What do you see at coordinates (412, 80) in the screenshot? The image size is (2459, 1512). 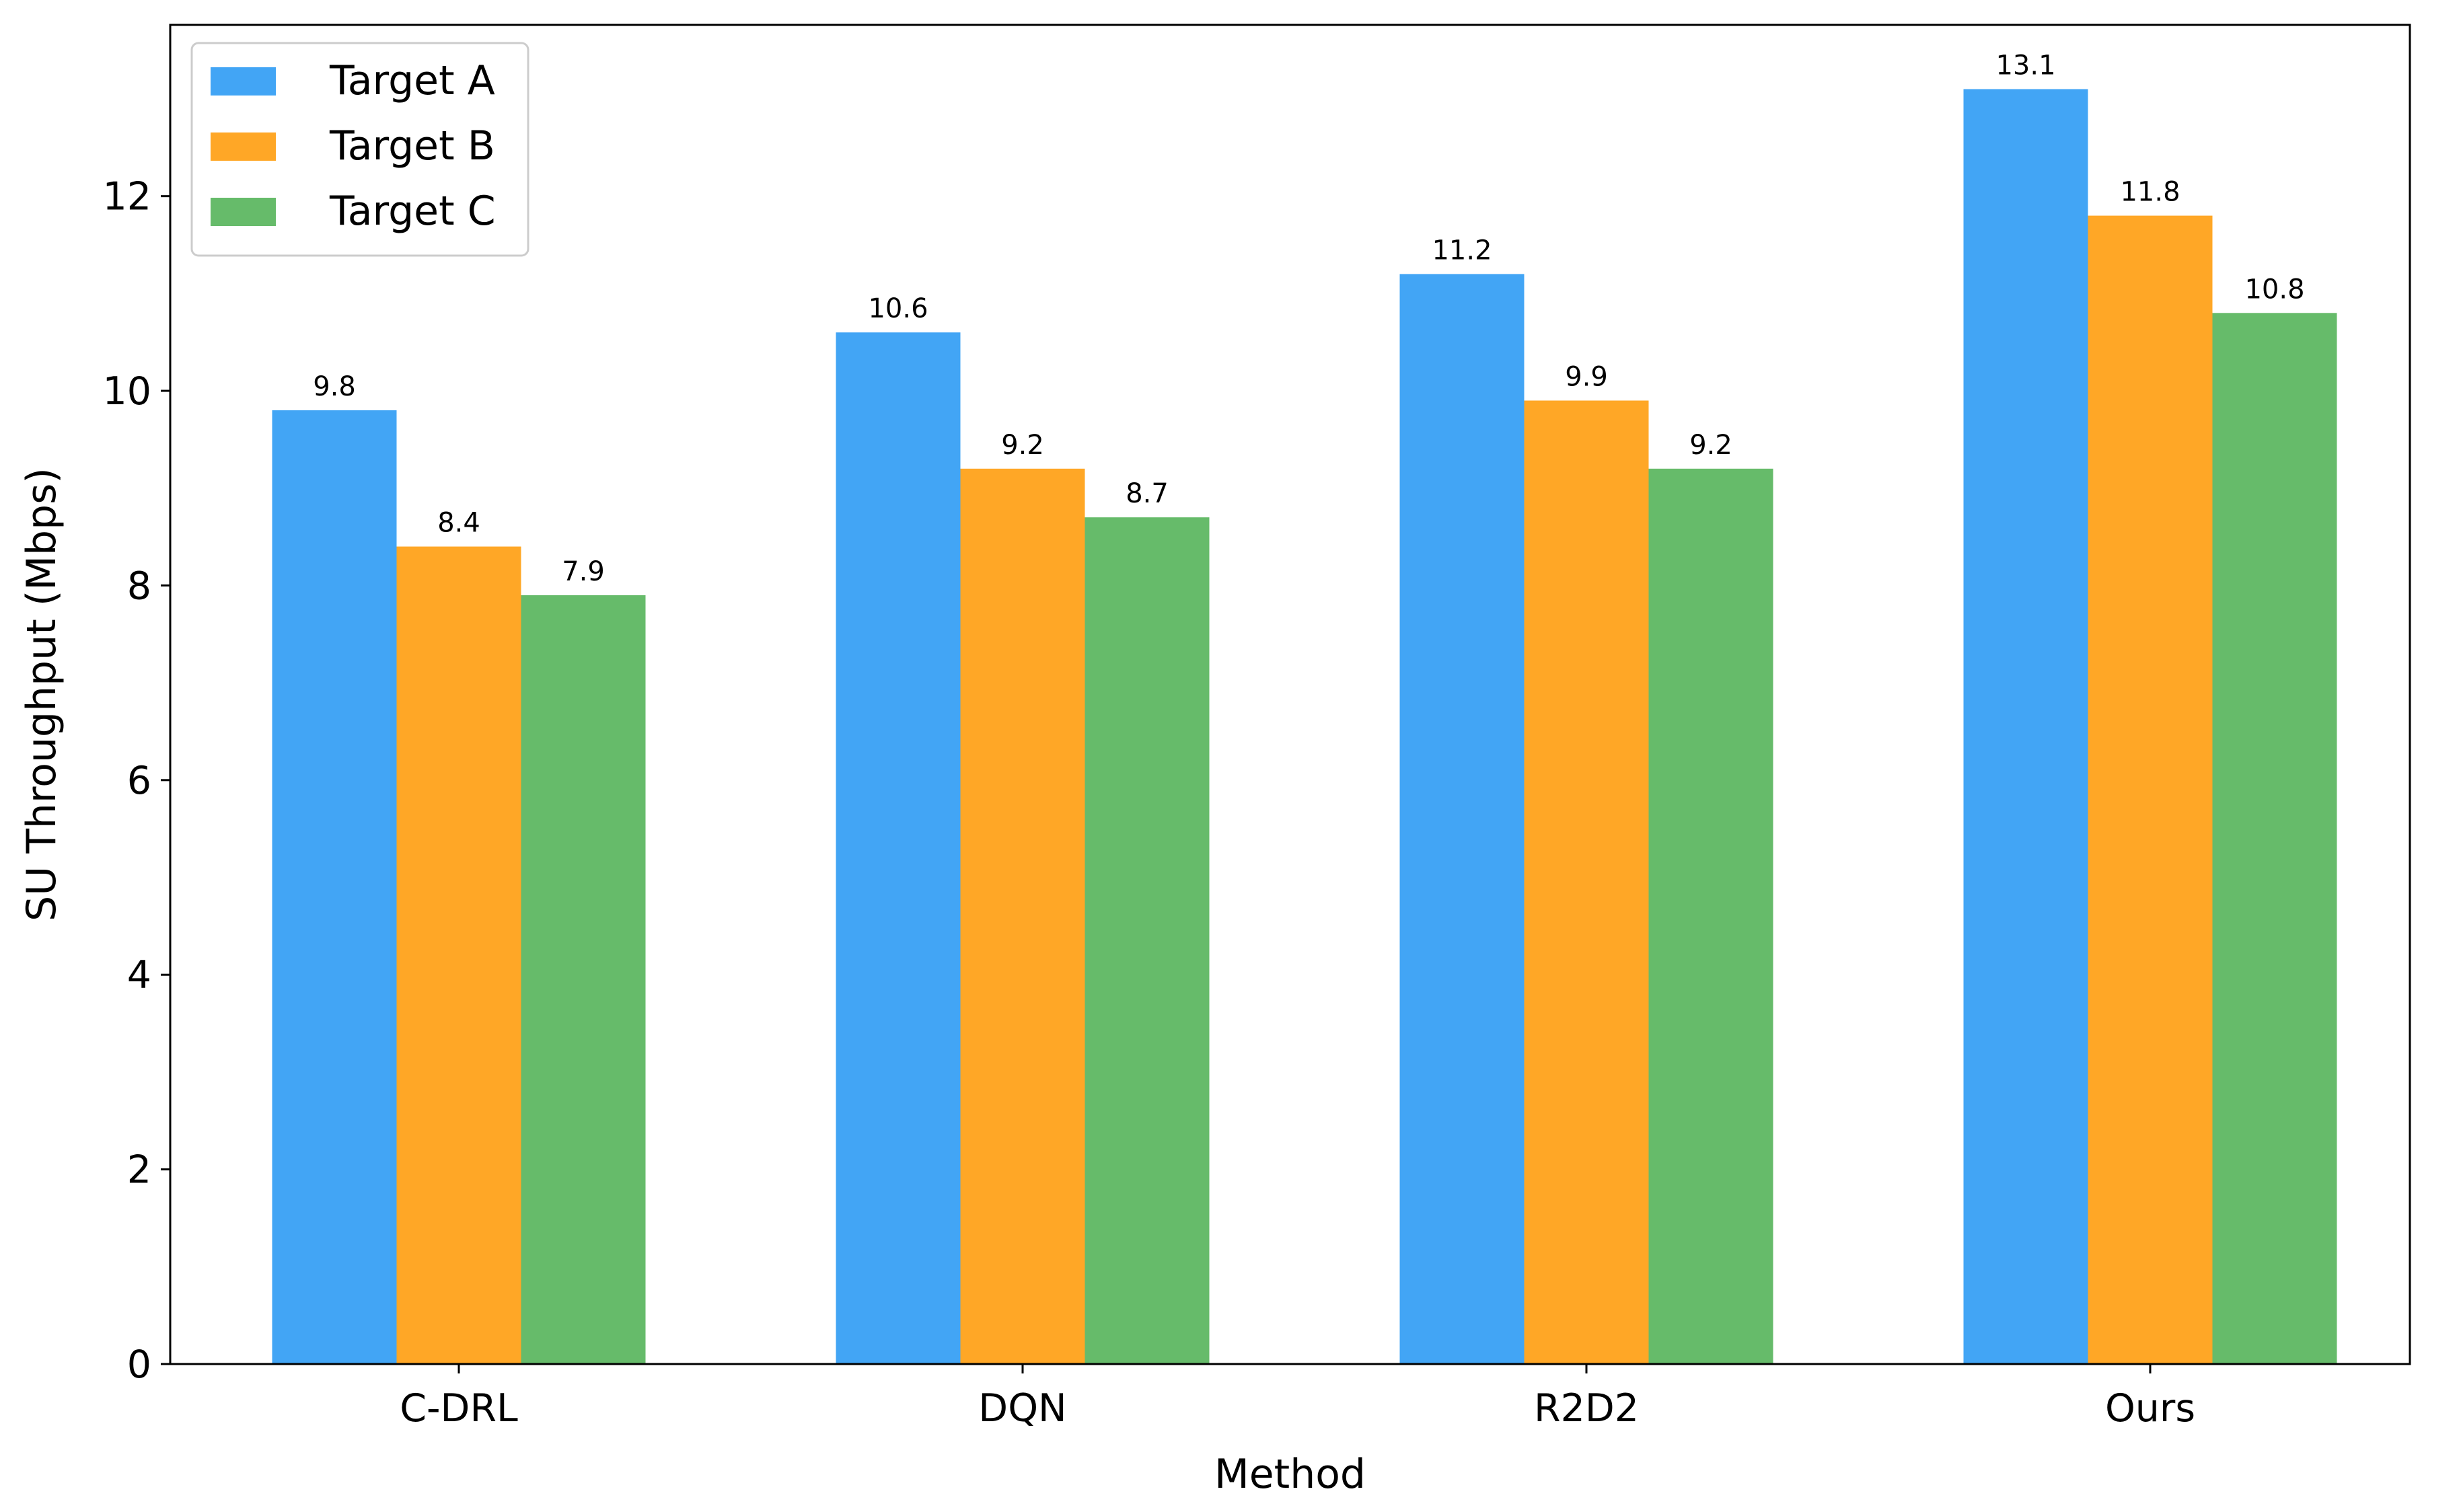 I see `legend-label: Target A` at bounding box center [412, 80].